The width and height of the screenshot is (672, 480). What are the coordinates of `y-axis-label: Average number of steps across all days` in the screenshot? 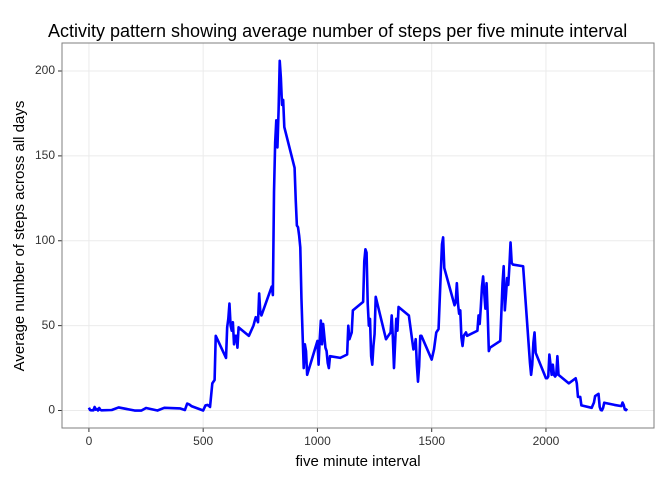 It's located at (19, 236).